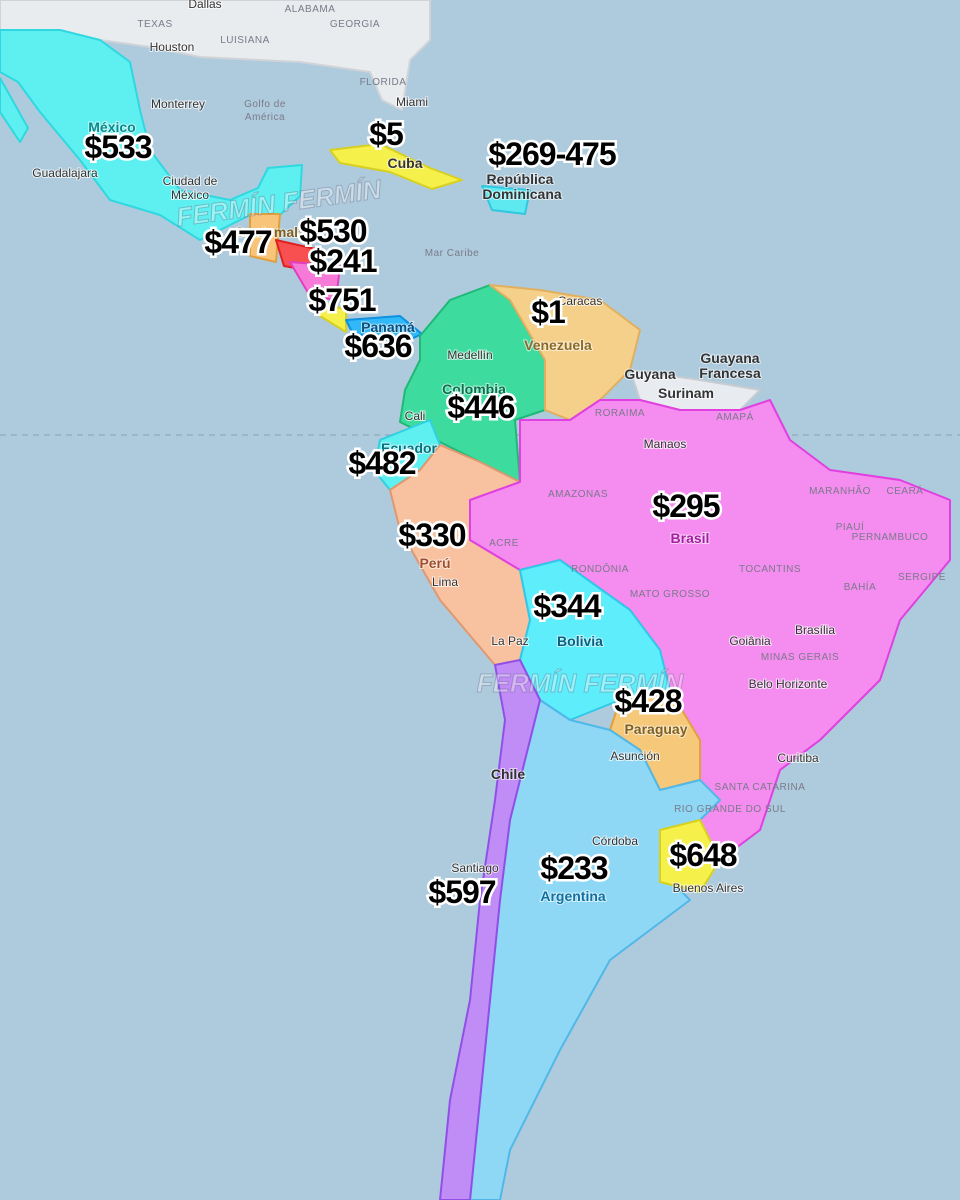  What do you see at coordinates (265, 117) in the screenshot?
I see `region-label: América` at bounding box center [265, 117].